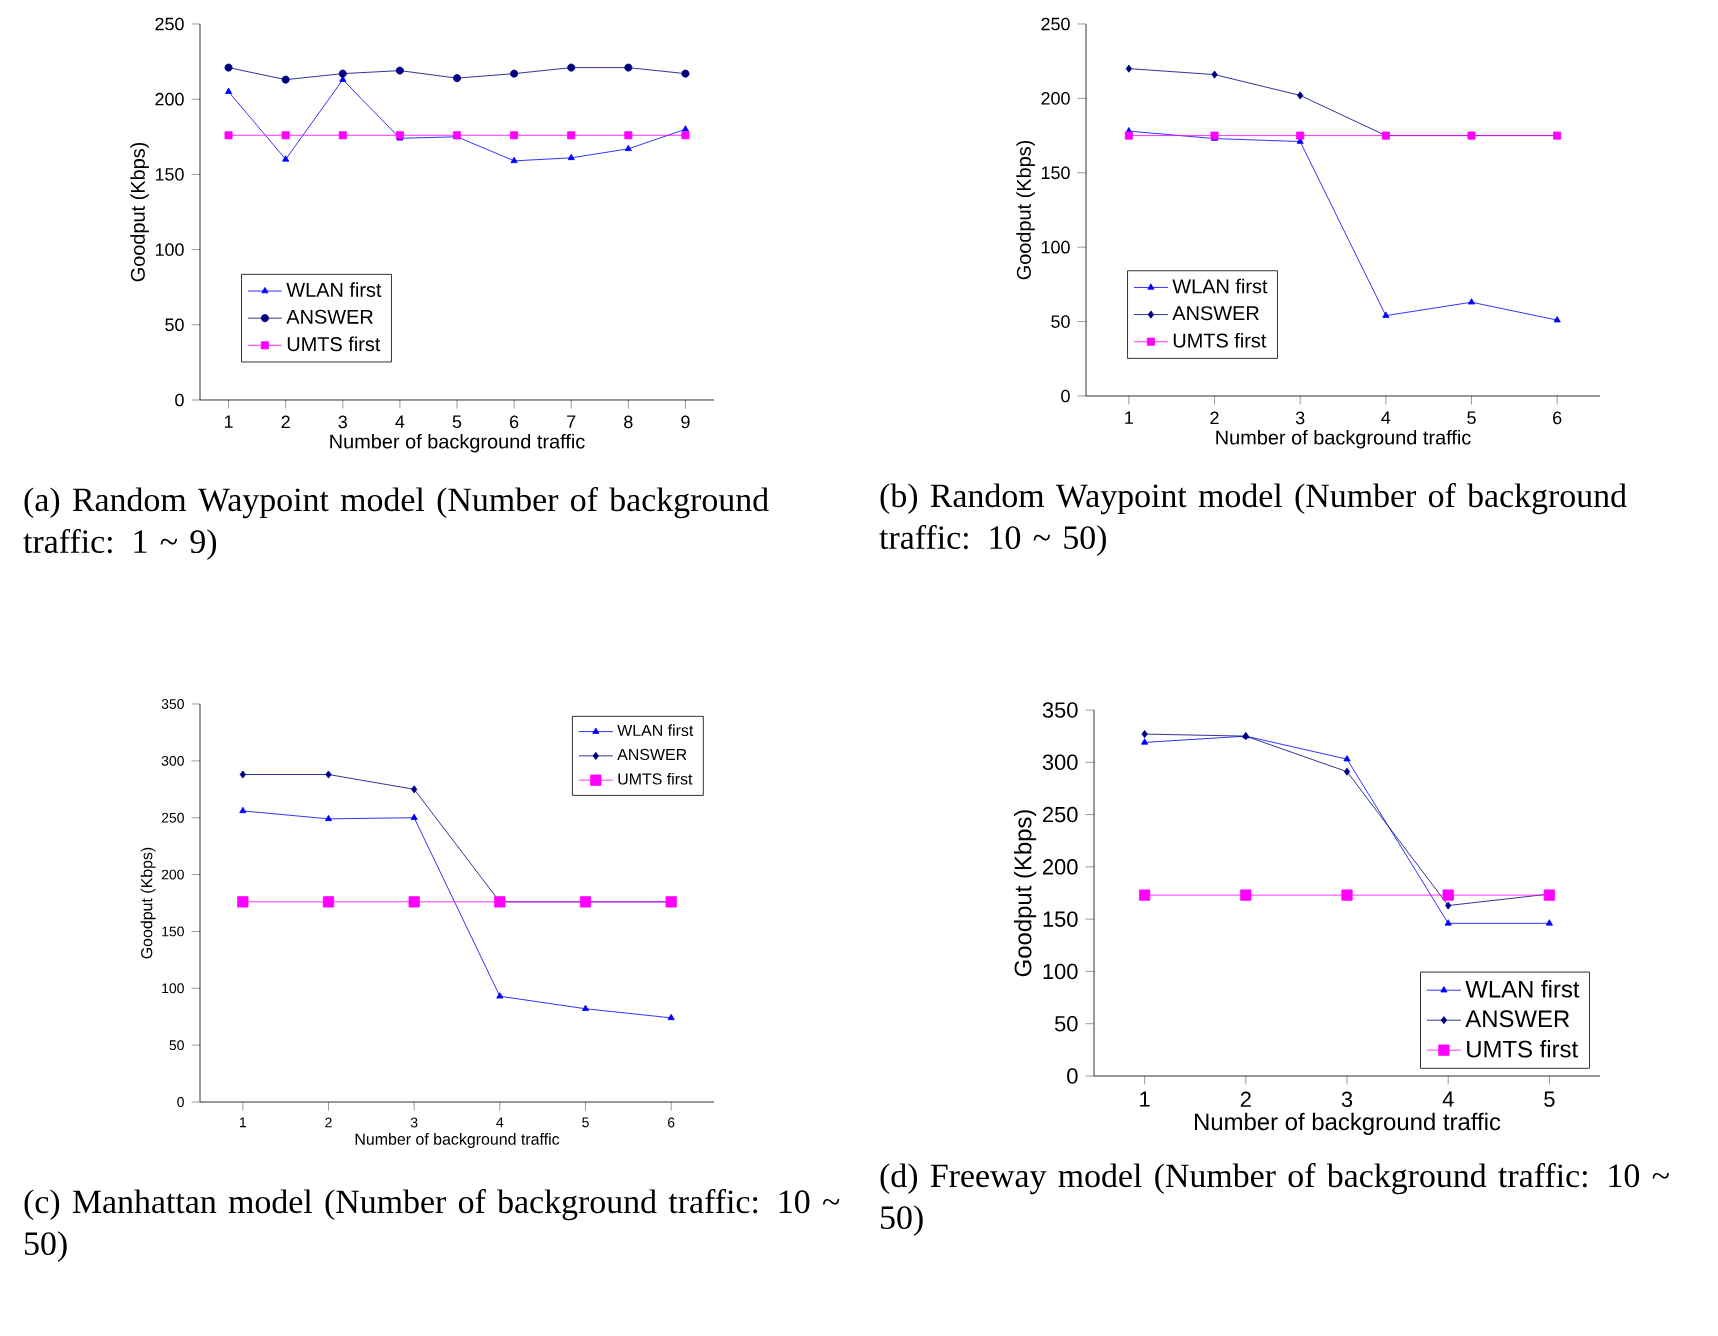 Image resolution: width=1718 pixels, height=1336 pixels. Describe the element at coordinates (628, 422) in the screenshot. I see `x-tick-label: 8` at that location.